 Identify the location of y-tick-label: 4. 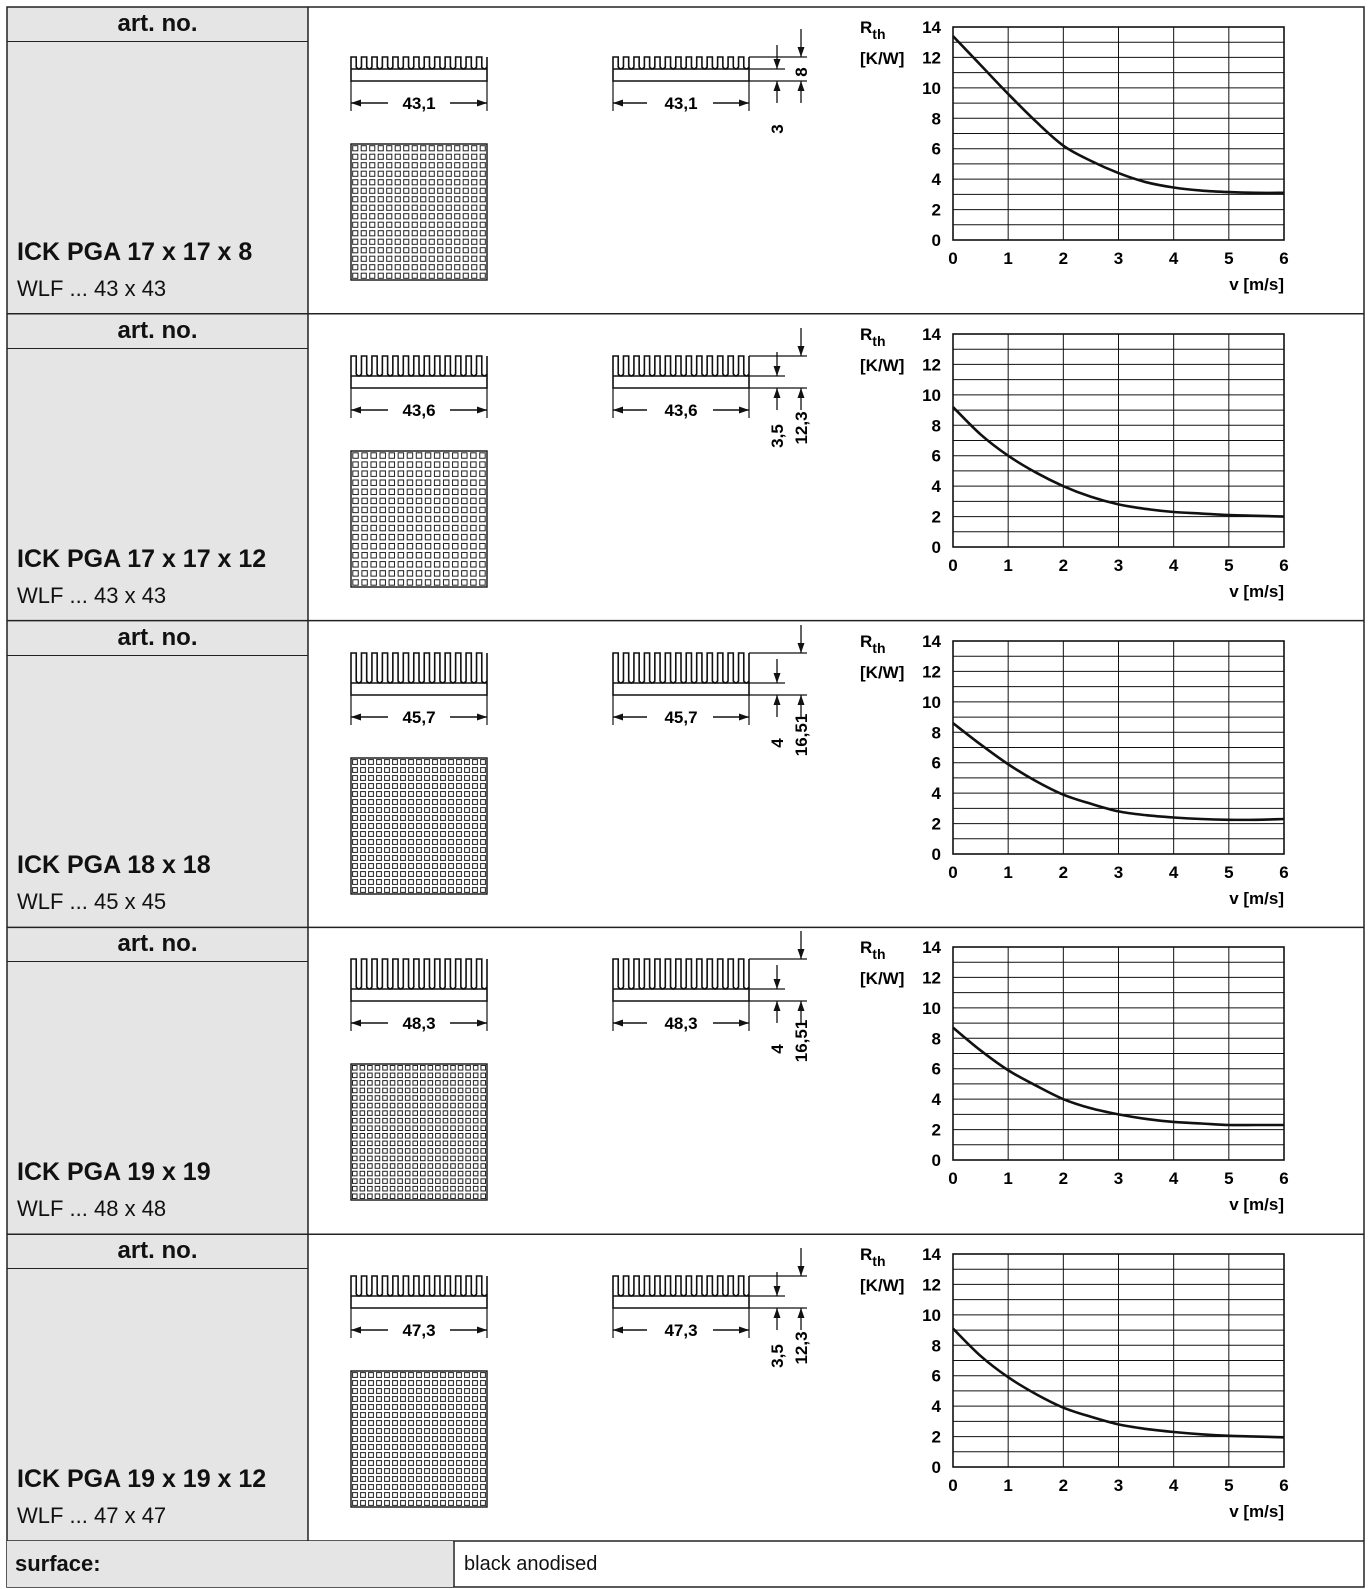
(937, 179).